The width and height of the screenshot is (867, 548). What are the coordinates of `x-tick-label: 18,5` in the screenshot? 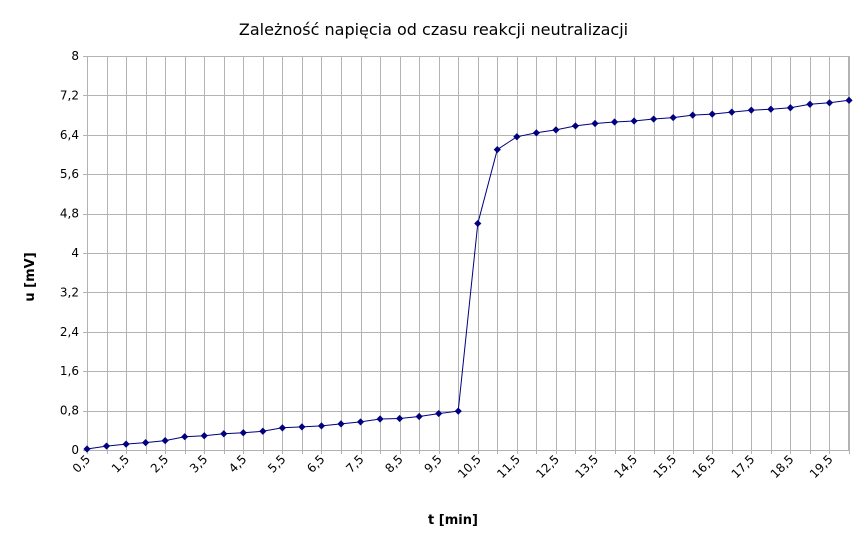 It's located at (782, 466).